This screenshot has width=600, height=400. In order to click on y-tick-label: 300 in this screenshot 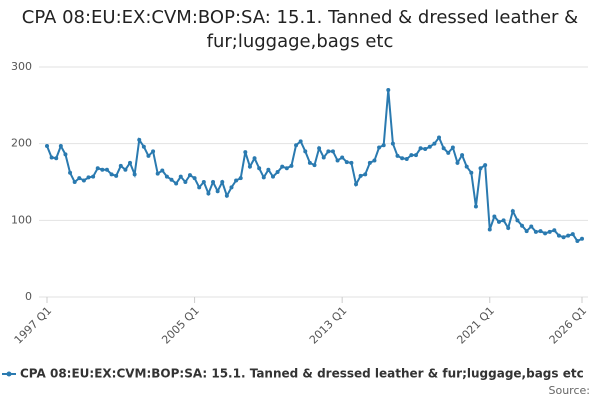, I will do `click(21, 66)`.